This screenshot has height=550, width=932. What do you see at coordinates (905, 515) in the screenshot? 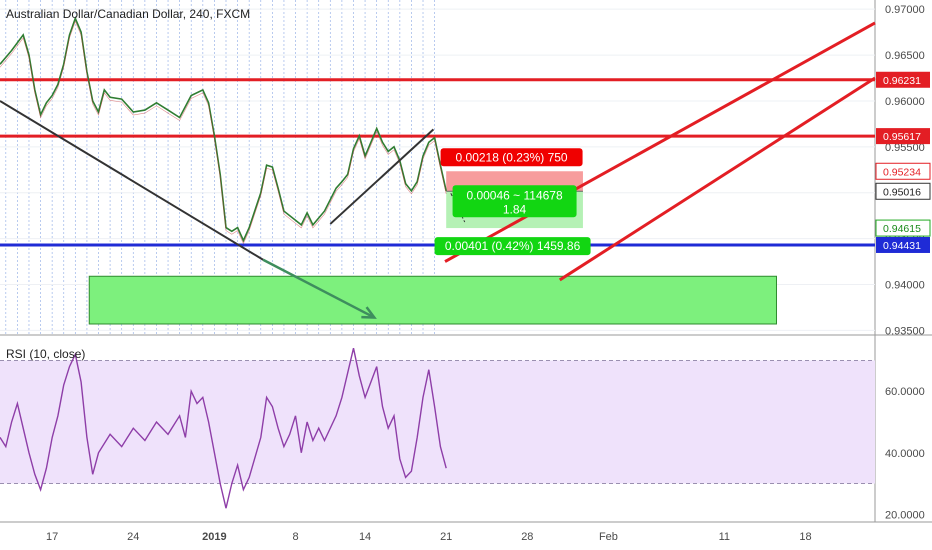
I see `rsi-tick-label: 20.0000` at bounding box center [905, 515].